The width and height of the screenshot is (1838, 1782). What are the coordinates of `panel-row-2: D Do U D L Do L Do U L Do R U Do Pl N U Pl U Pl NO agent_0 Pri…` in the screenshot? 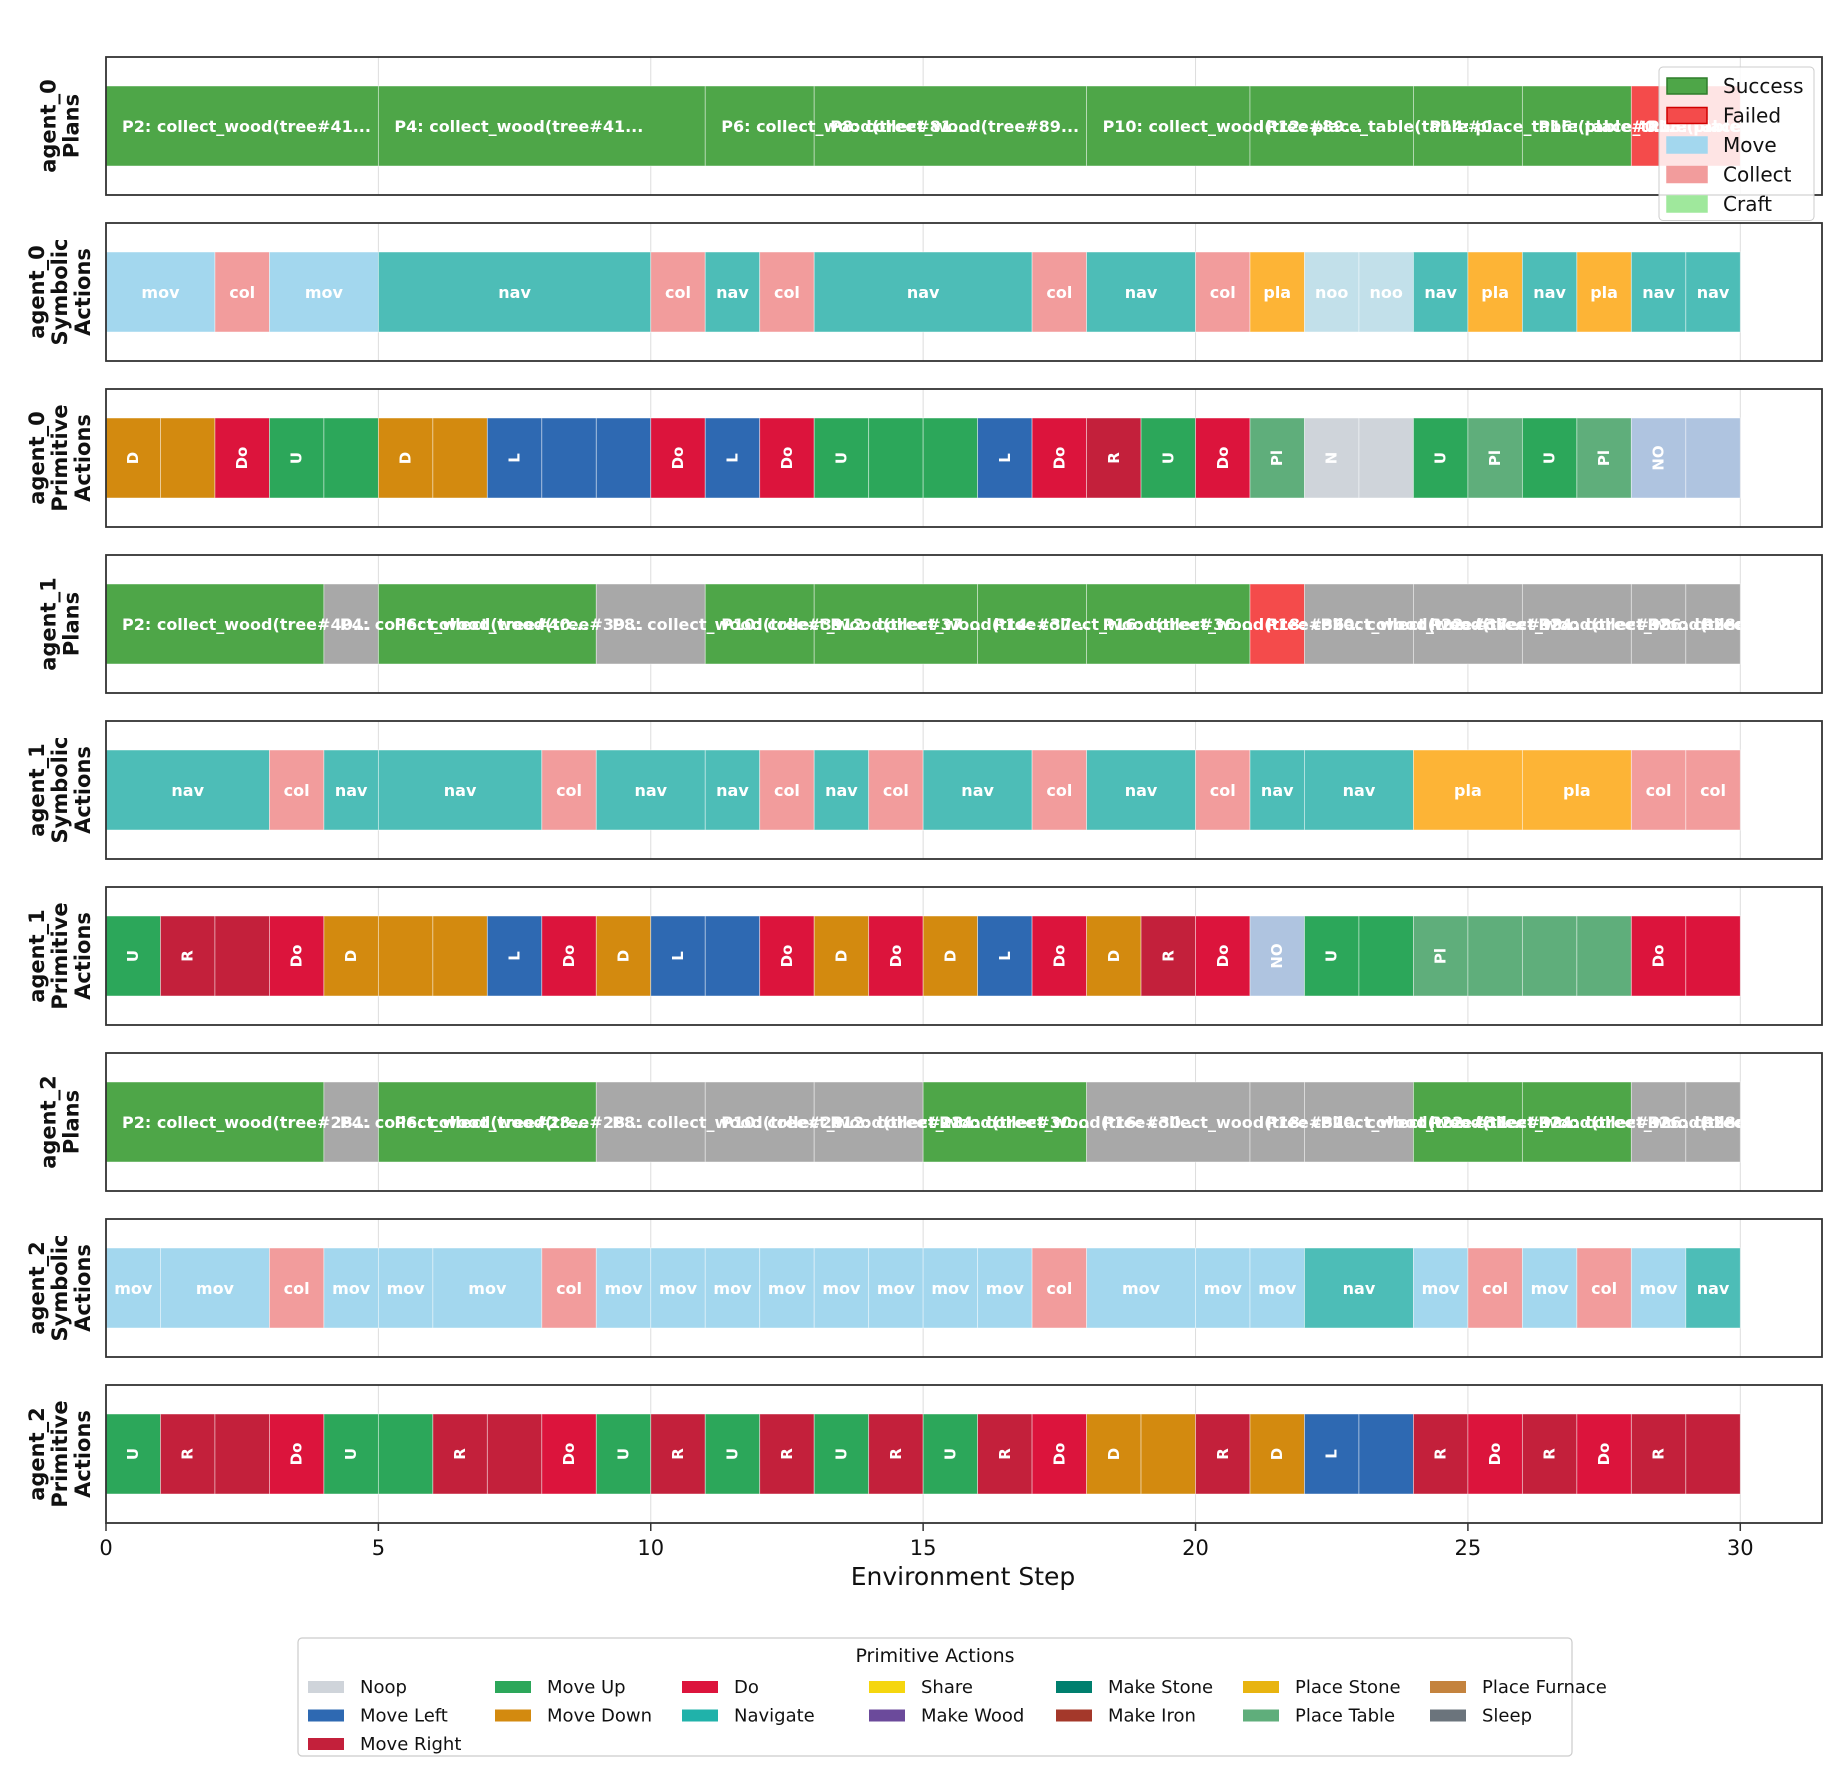 It's located at (924, 458).